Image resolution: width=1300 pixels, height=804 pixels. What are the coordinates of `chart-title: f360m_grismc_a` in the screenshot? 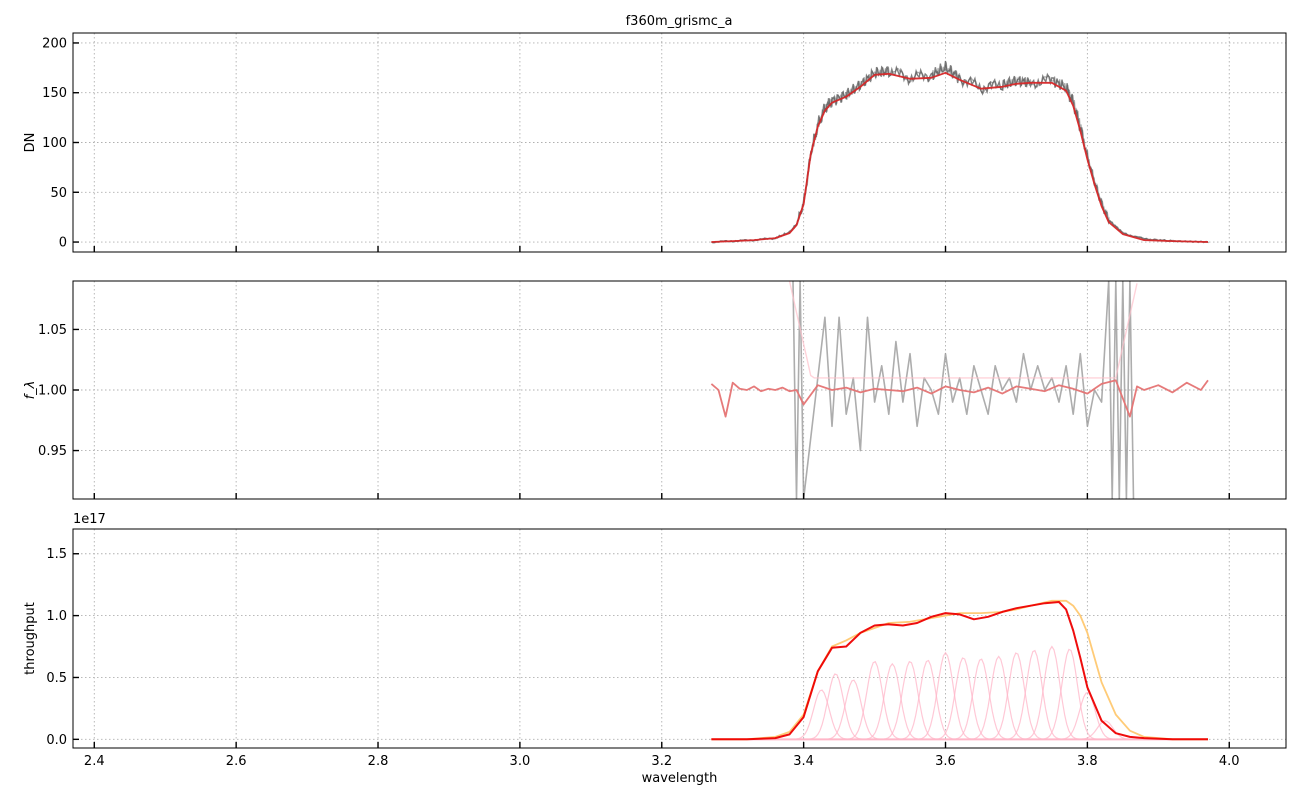 It's located at (679, 21).